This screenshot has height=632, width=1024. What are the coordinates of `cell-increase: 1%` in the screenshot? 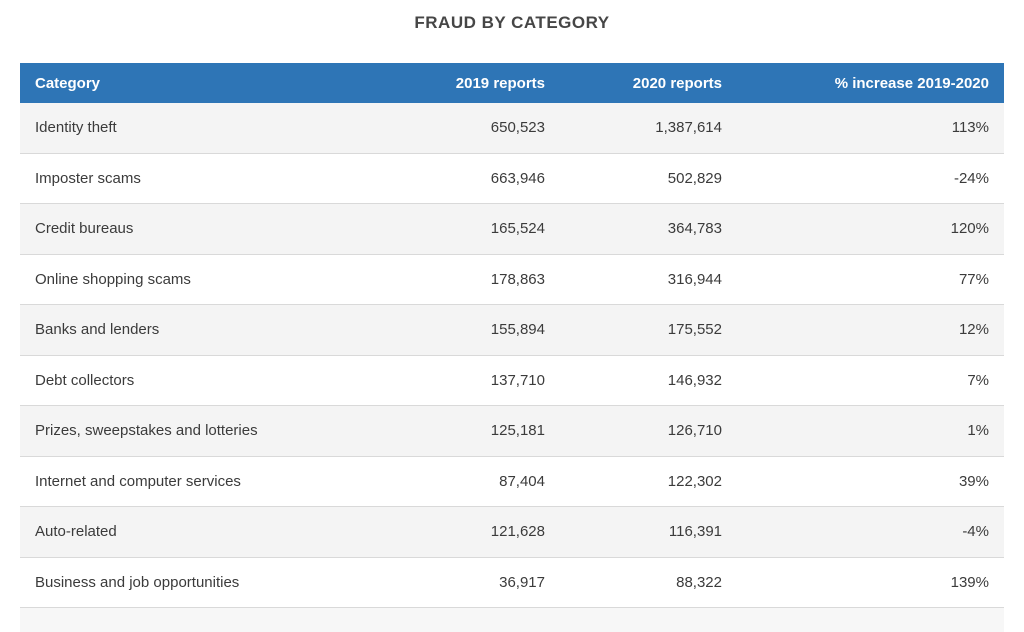 It's located at (870, 431).